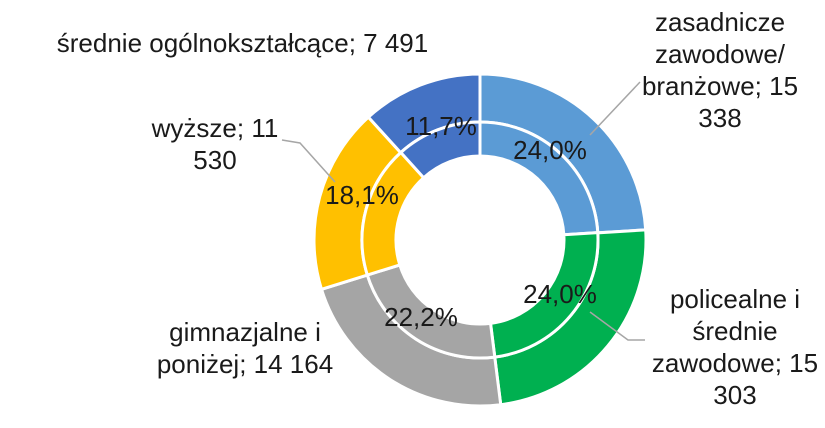 The height and width of the screenshot is (428, 825). I want to click on slice, so click(440, 150).